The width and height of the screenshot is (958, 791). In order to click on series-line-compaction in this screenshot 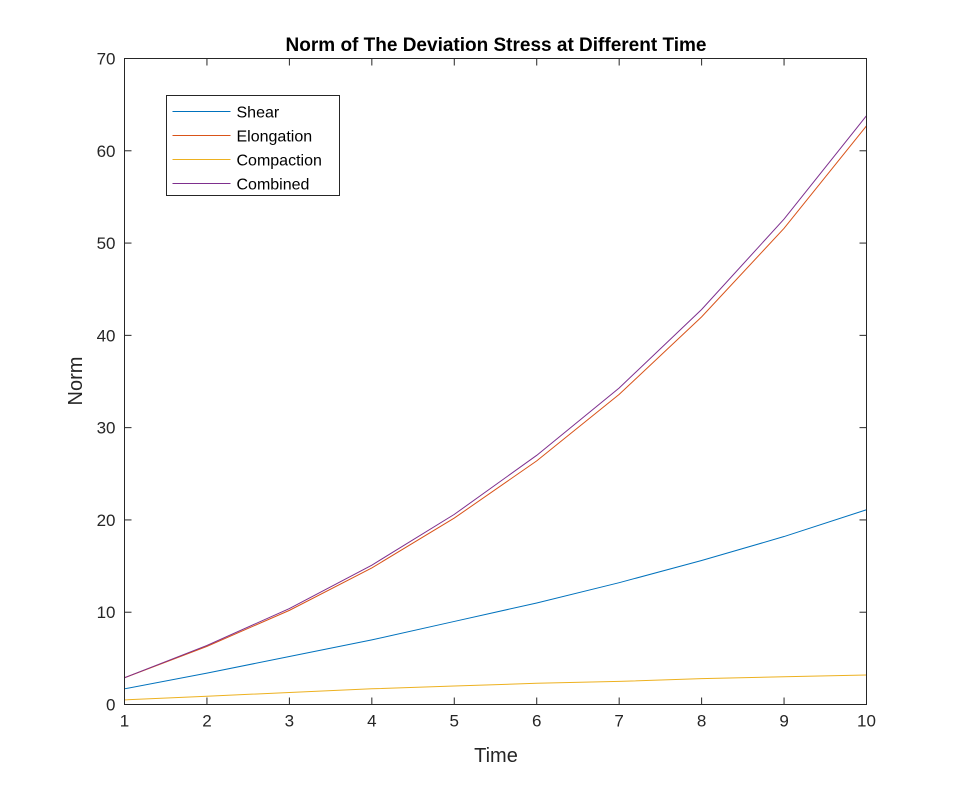, I will do `click(495, 687)`.